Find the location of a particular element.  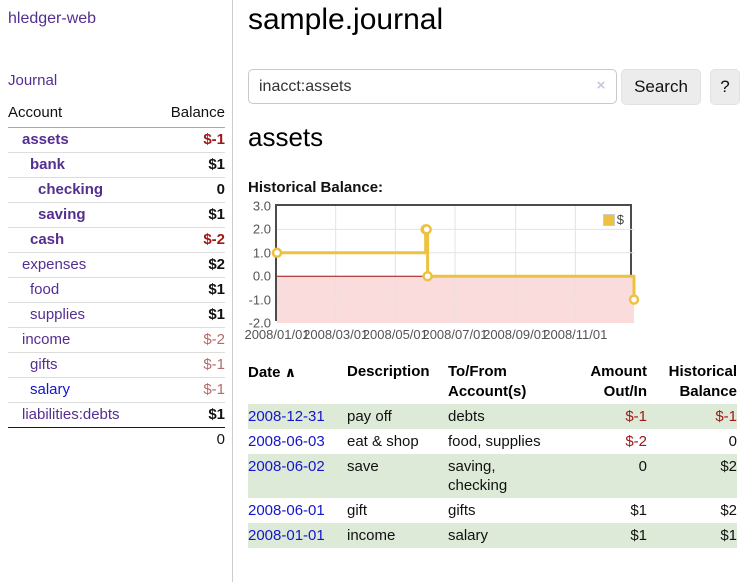

x-axis-tick-label: 2008/09/01 is located at coordinates (516, 334).